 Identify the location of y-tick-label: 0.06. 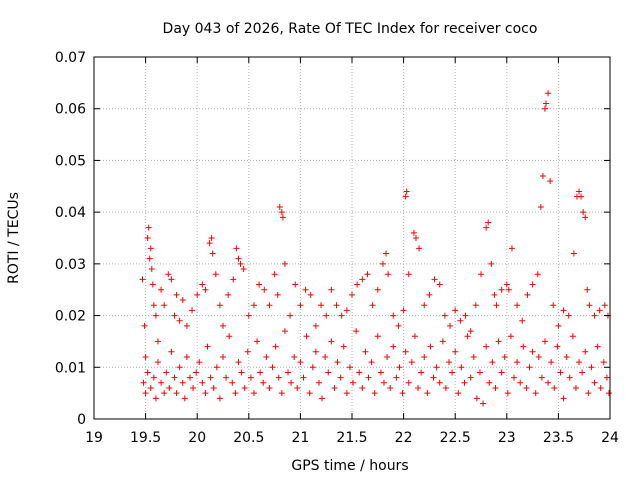
(70, 110).